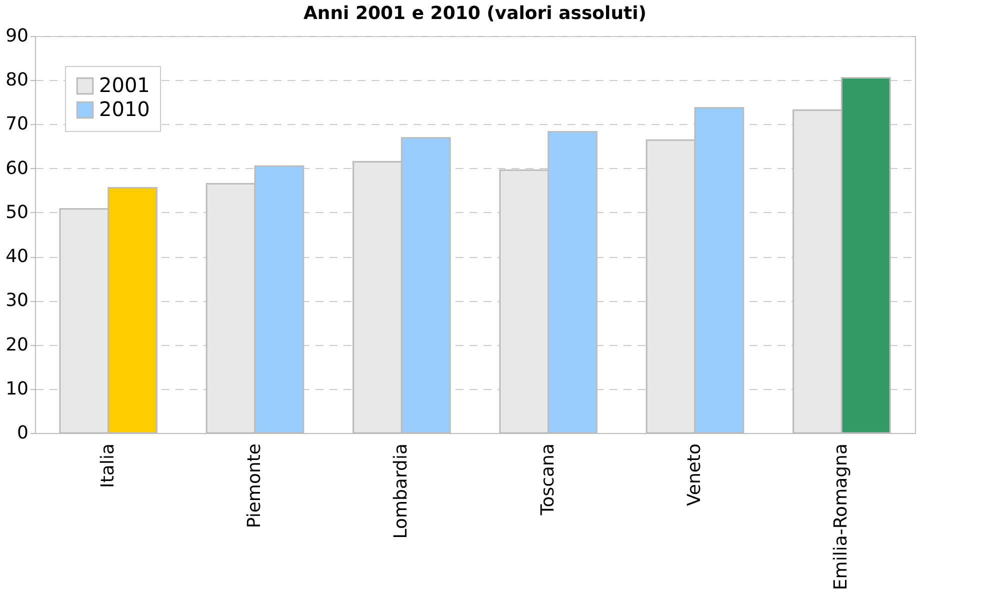 This screenshot has width=995, height=595. I want to click on y-tick-label: 20, so click(17, 345).